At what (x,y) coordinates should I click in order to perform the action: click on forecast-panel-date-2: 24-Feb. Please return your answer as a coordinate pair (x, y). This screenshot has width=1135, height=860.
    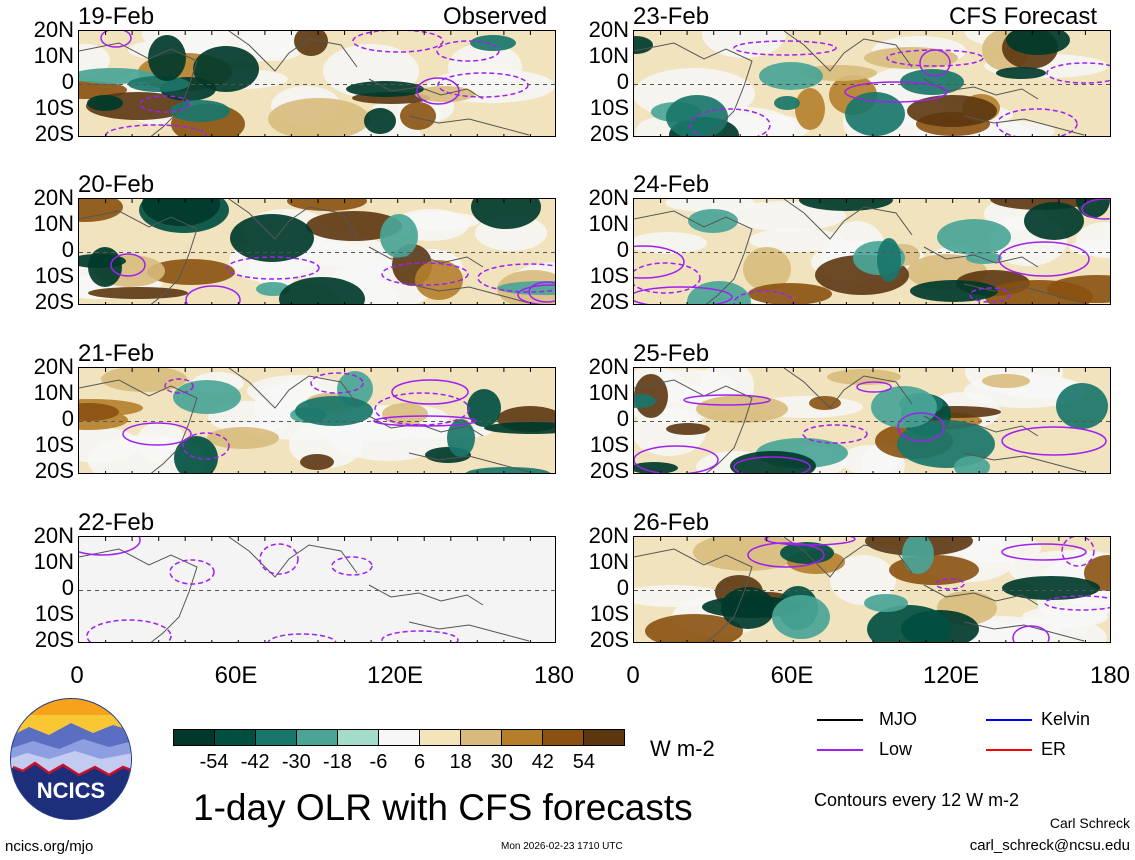
    Looking at the image, I should click on (671, 184).